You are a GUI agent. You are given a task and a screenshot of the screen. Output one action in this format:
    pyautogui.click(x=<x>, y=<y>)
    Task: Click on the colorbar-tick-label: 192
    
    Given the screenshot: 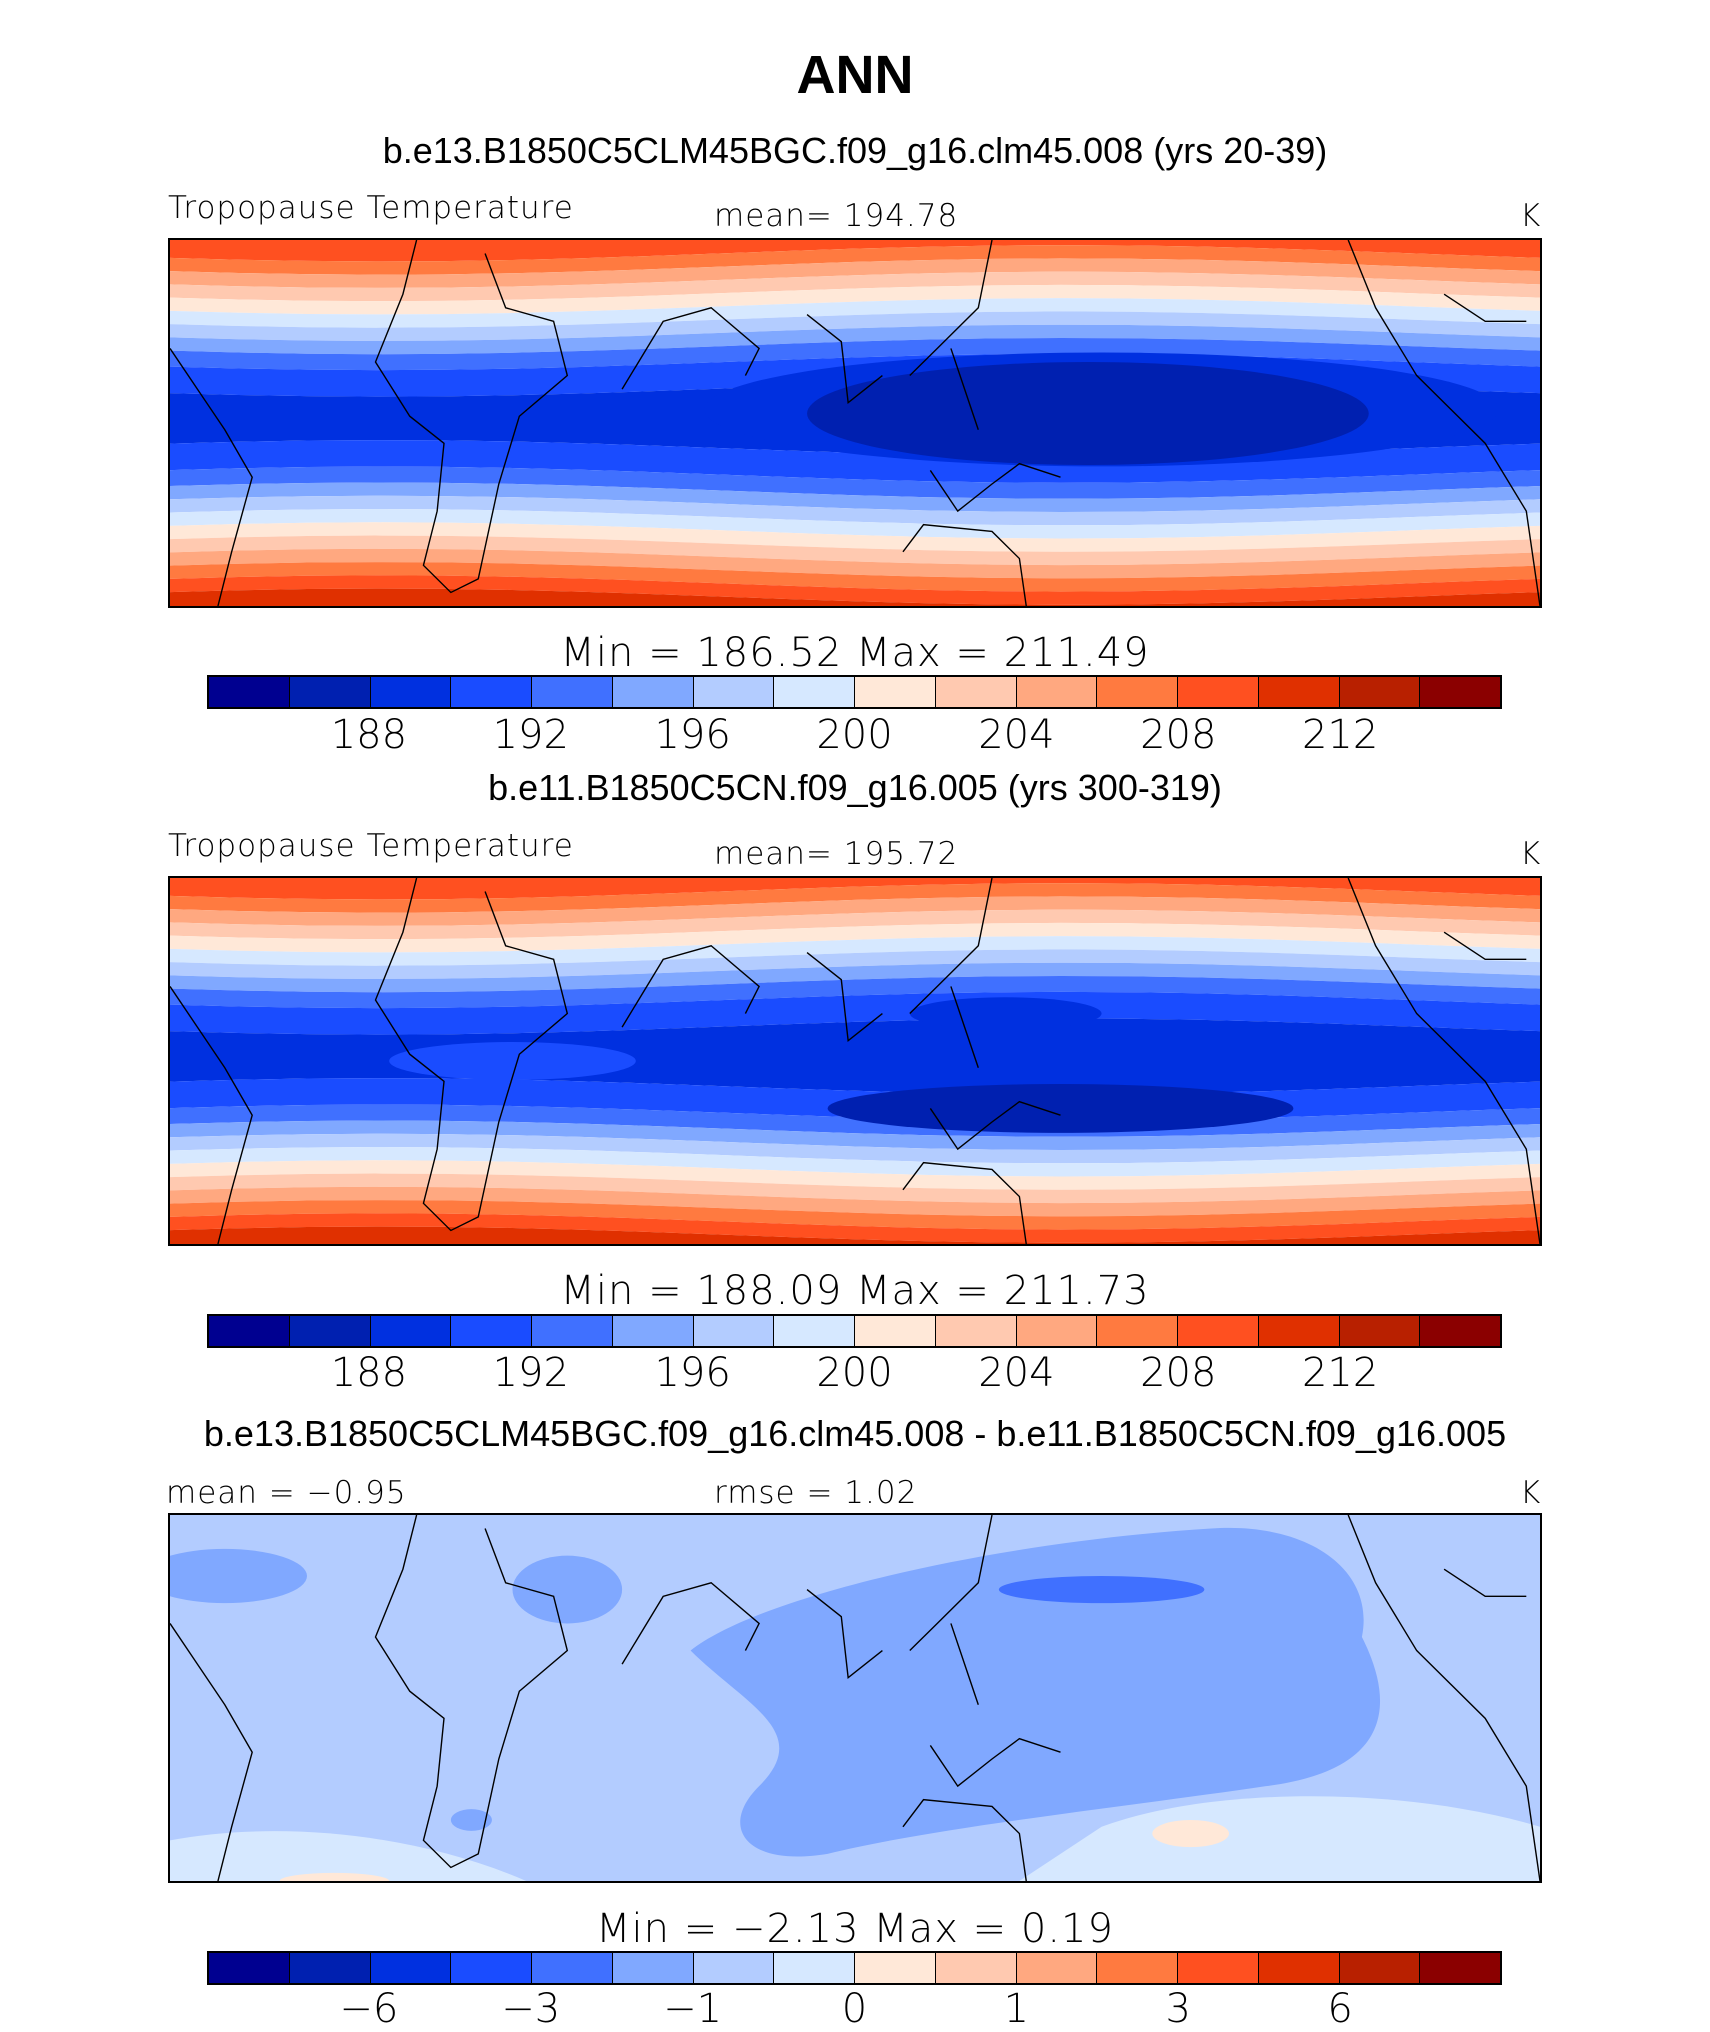 What is the action you would take?
    pyautogui.click(x=530, y=1373)
    